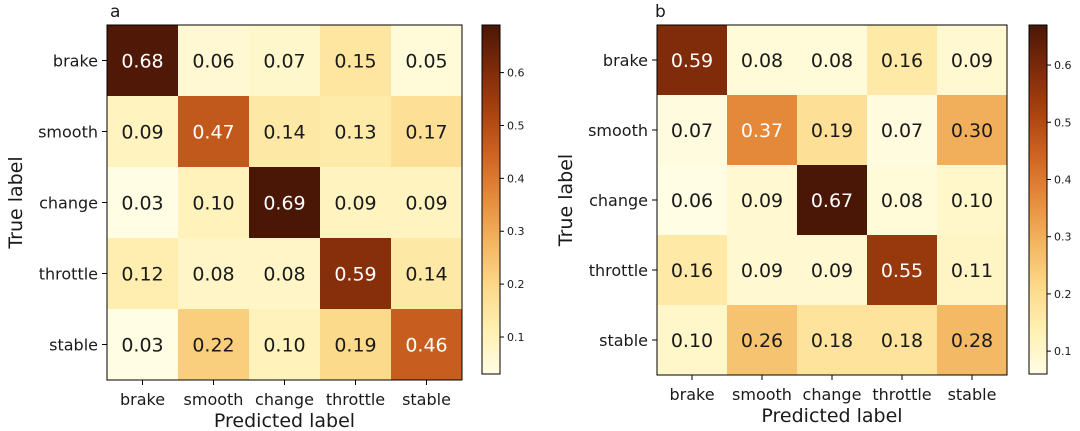 The width and height of the screenshot is (1080, 431). What do you see at coordinates (762, 131) in the screenshot?
I see `cell-value-label: 0.37` at bounding box center [762, 131].